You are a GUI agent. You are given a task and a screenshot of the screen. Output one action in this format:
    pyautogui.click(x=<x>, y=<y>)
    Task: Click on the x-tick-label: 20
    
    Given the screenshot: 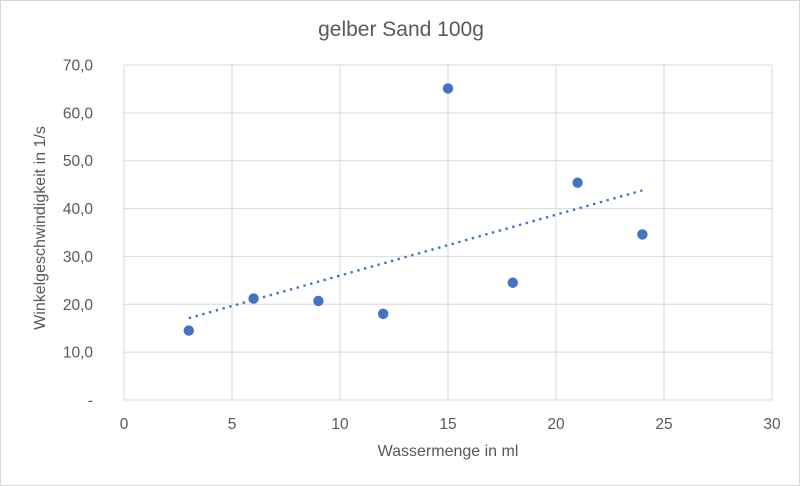 What is the action you would take?
    pyautogui.click(x=556, y=424)
    